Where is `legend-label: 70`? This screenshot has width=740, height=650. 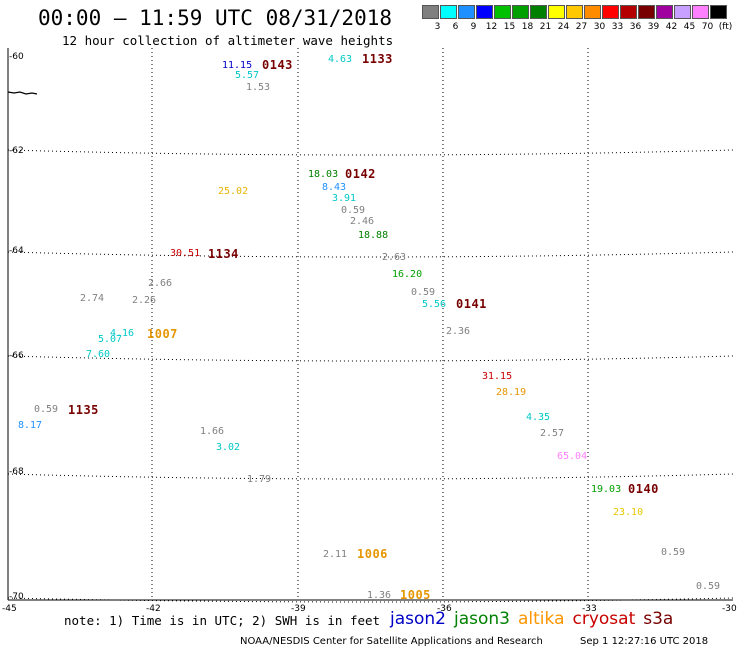 legend-label: 70 is located at coordinates (707, 27).